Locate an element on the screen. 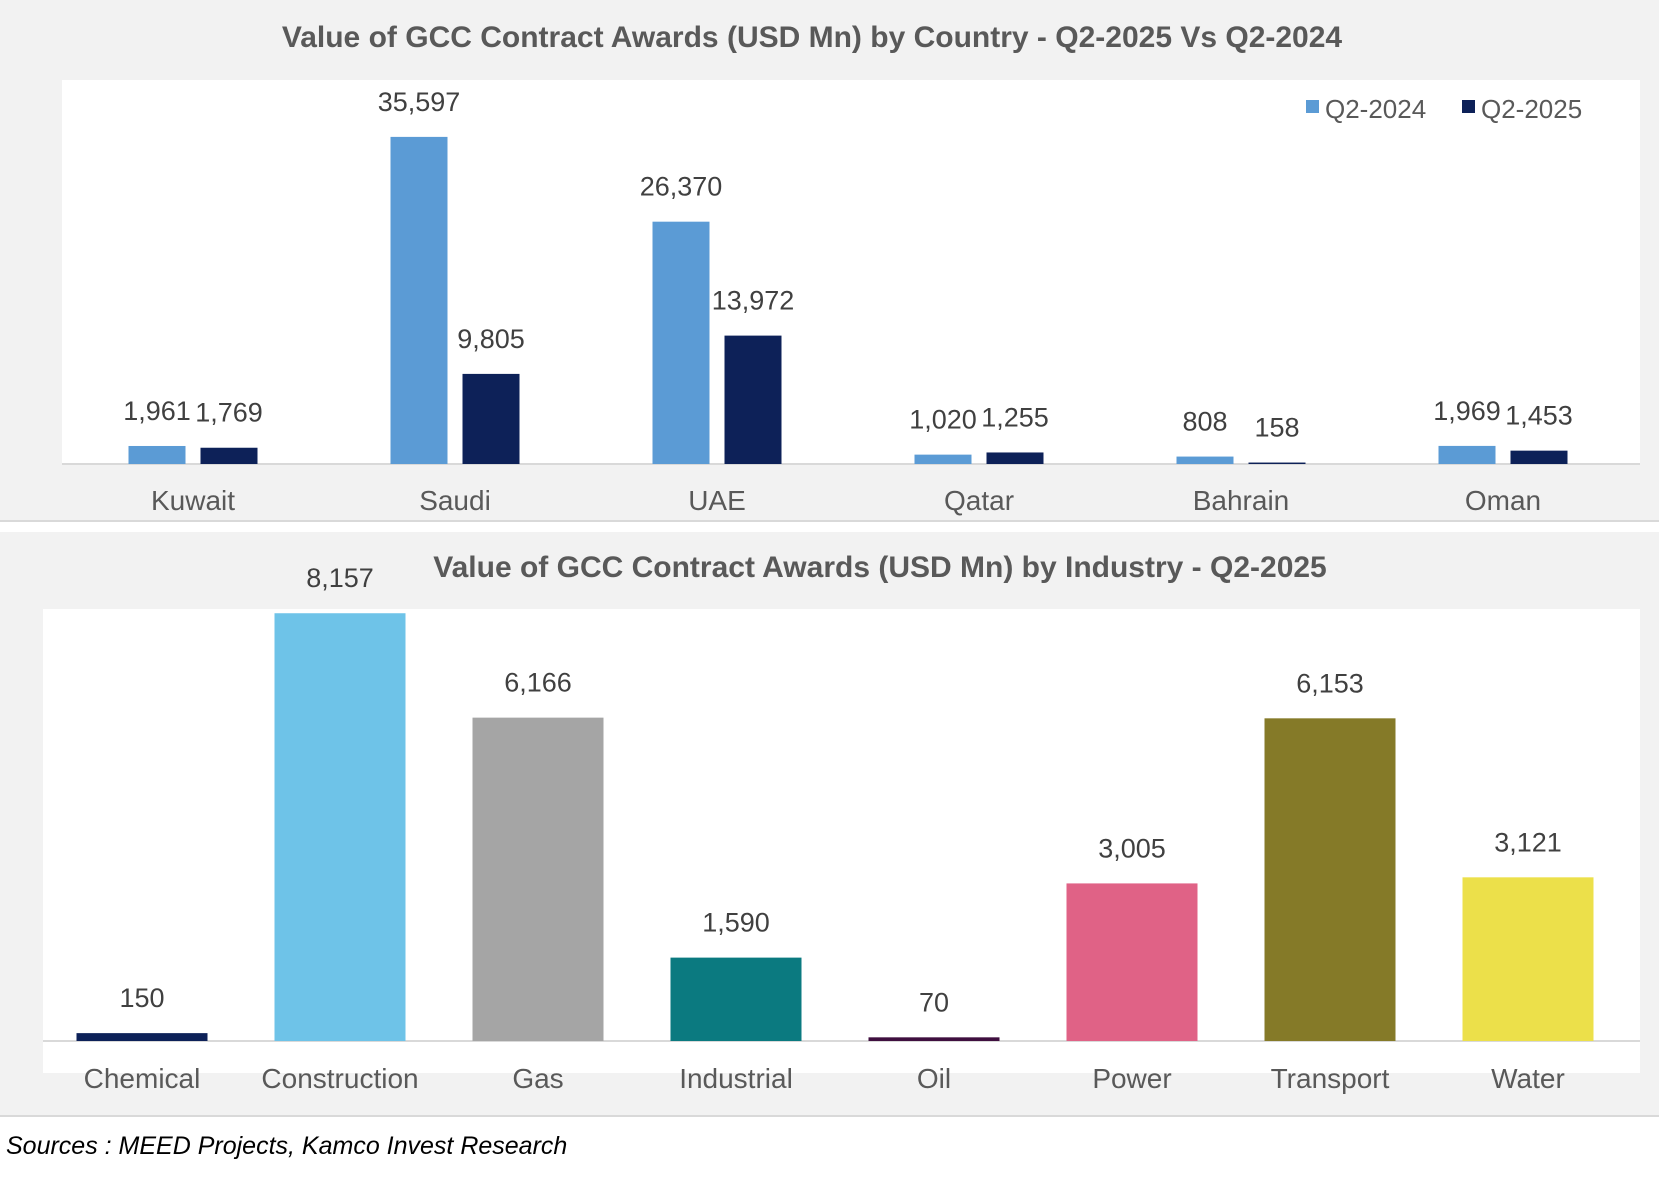  bar-bahrain-q2-2025 is located at coordinates (1277, 463).